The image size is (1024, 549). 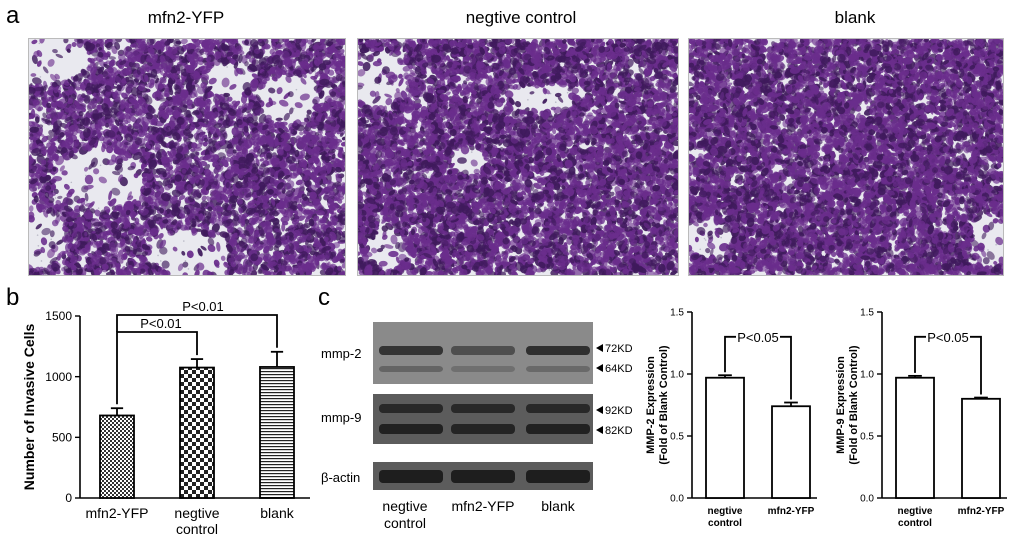 What do you see at coordinates (521, 17) in the screenshot?
I see `image-title-negtive-control: negtive control` at bounding box center [521, 17].